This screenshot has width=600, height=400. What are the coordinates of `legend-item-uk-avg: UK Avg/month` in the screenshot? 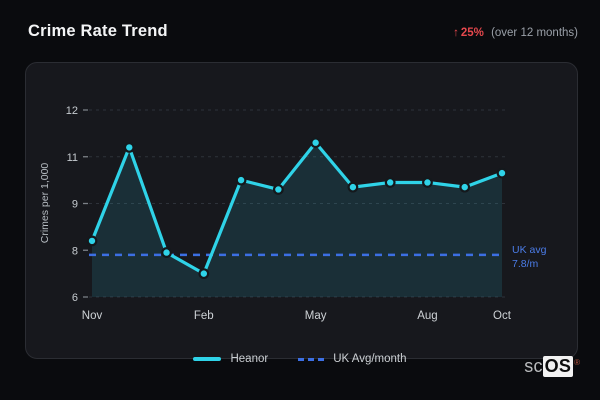 It's located at (352, 359).